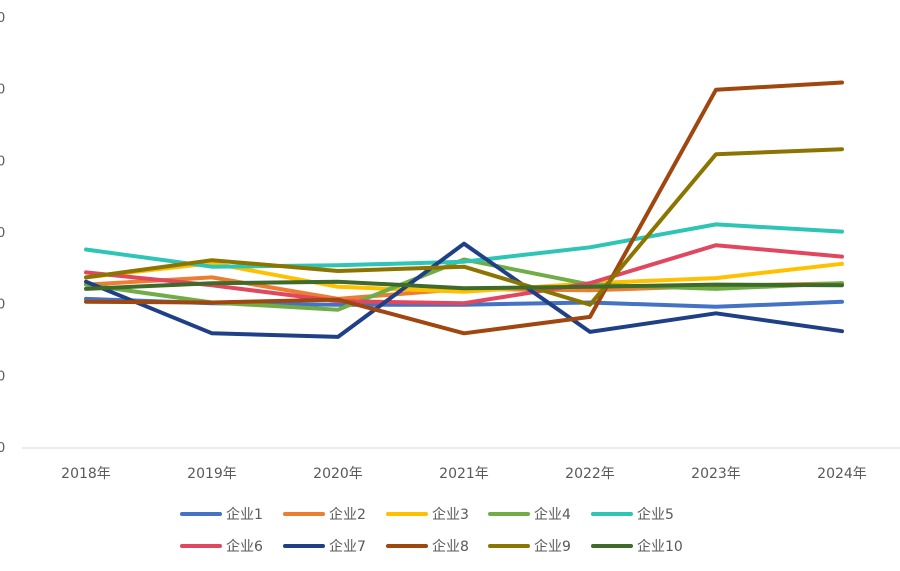  I want to click on legend-item: 企业1, so click(221, 514).